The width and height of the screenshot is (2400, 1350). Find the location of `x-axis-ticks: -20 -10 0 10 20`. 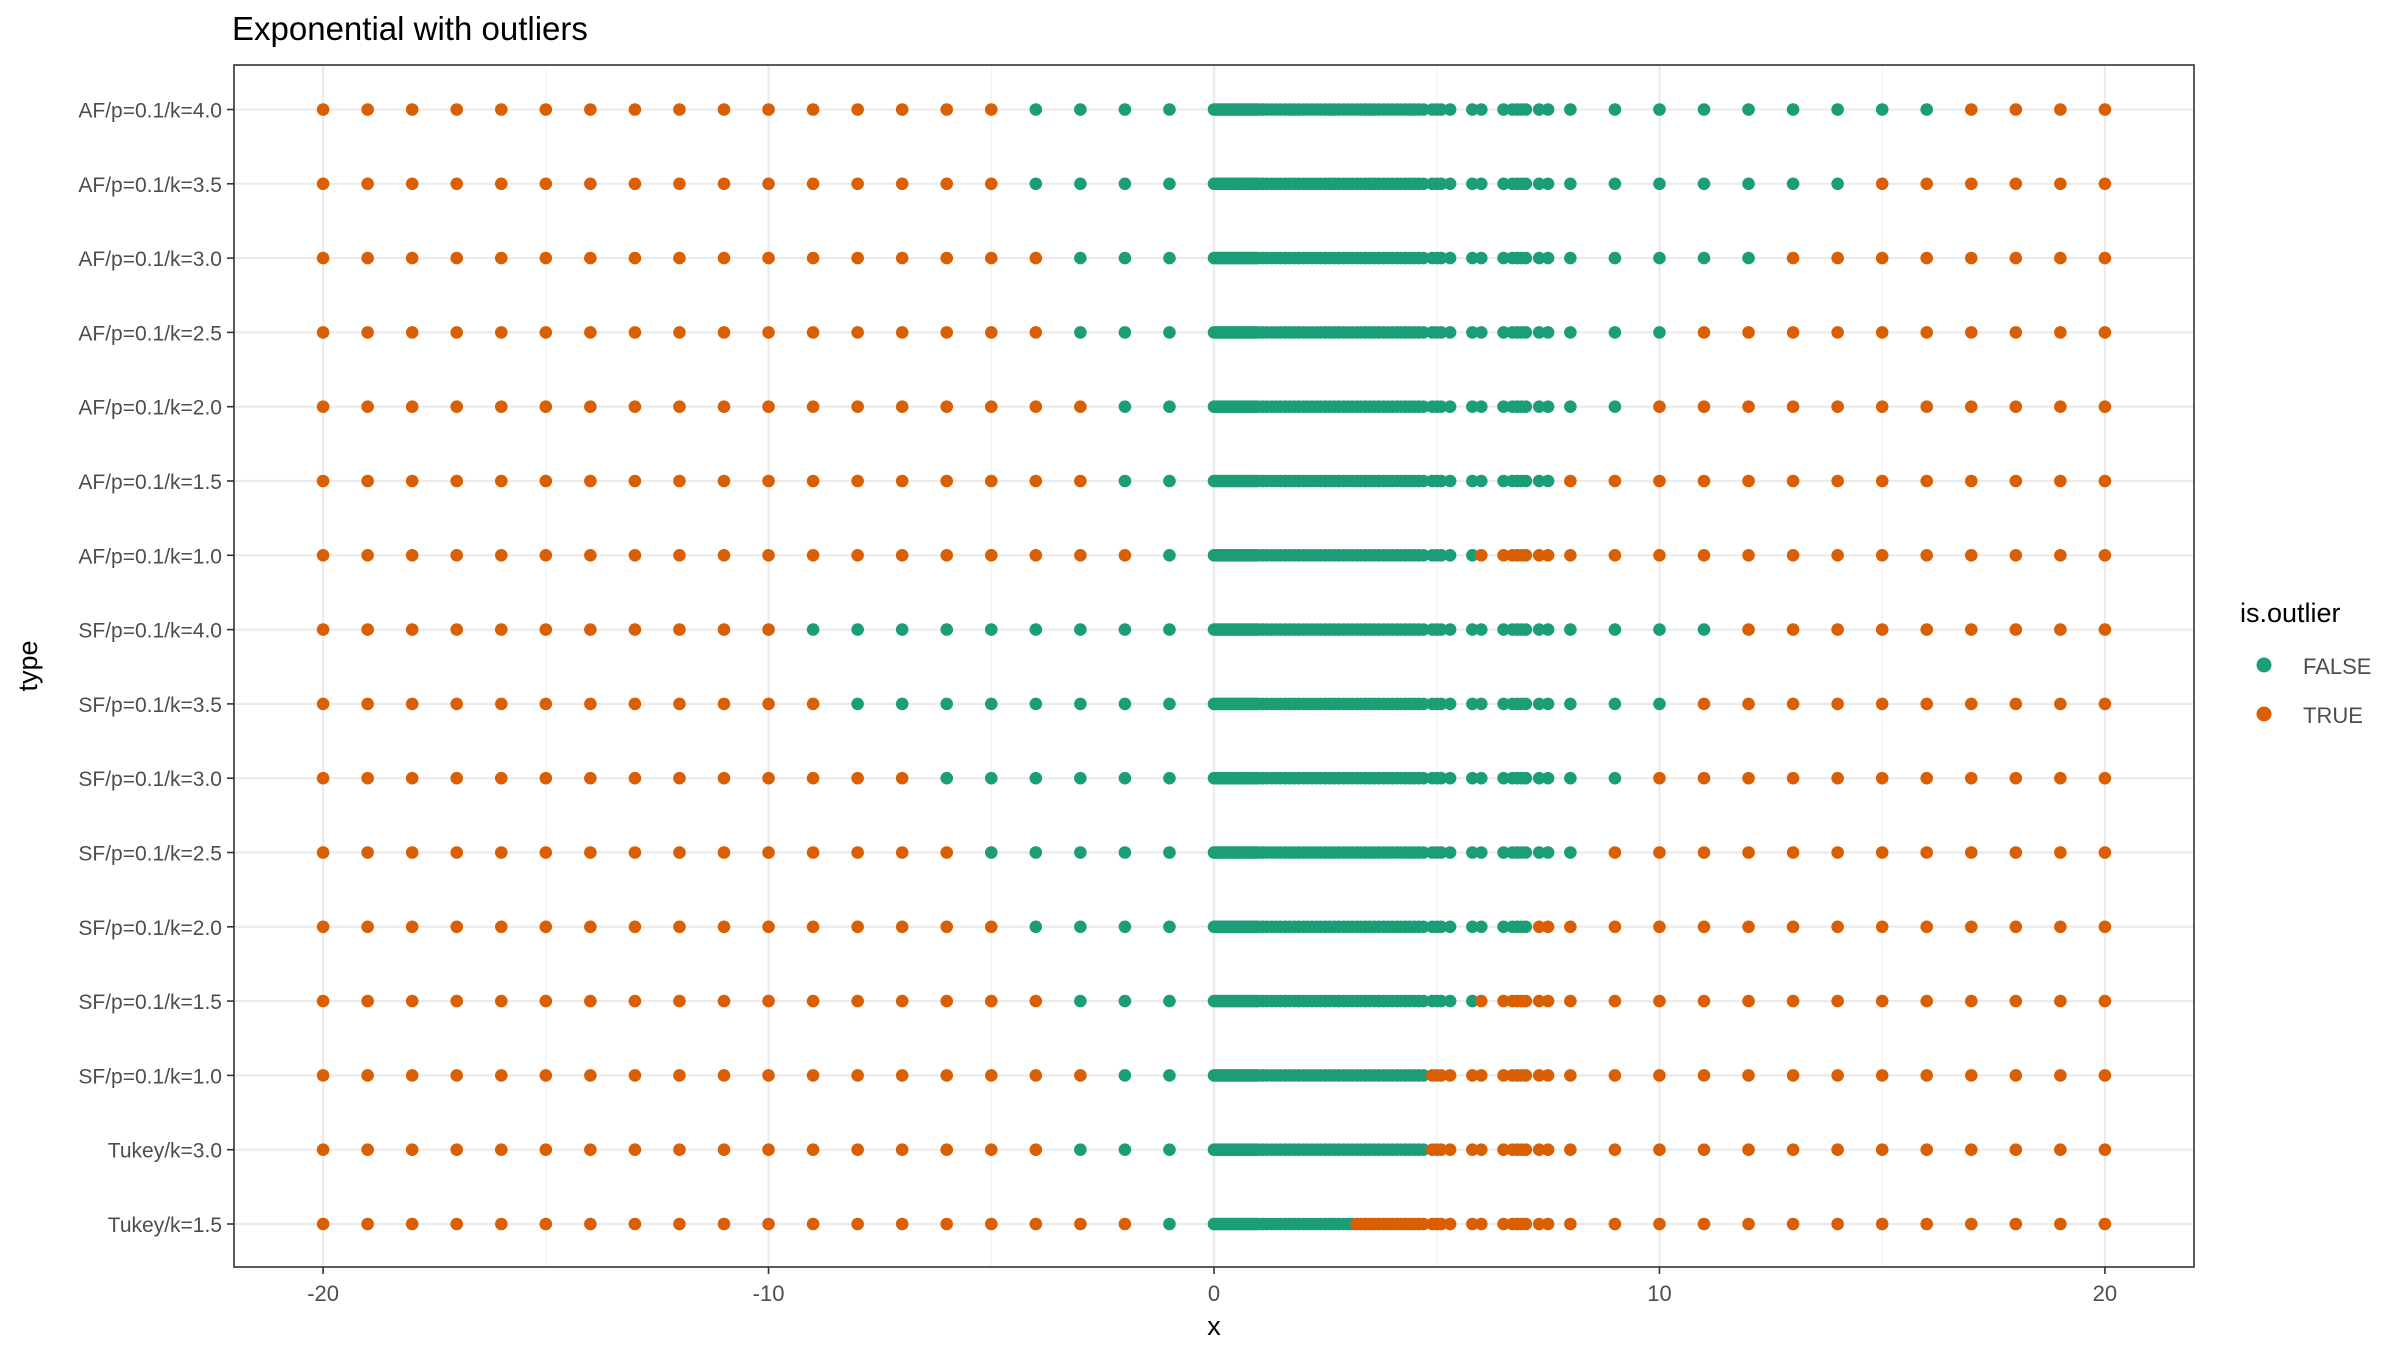

x-axis-ticks: -20 -10 0 10 20 is located at coordinates (1212, 1286).